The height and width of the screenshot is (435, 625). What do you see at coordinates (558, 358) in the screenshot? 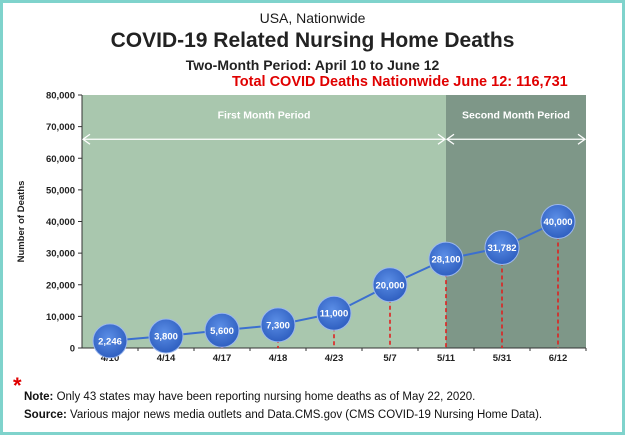
I see `x-tick-label: 6/12` at bounding box center [558, 358].